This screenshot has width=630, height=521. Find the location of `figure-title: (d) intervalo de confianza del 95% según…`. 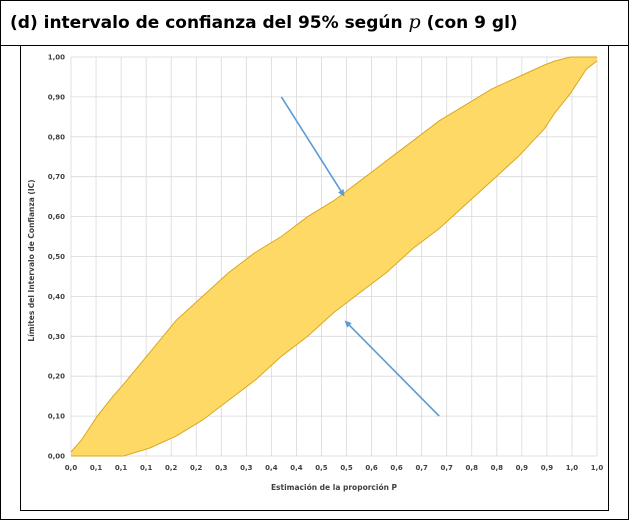

figure-title: (d) intervalo de confianza del 95% según… is located at coordinates (264, 22).